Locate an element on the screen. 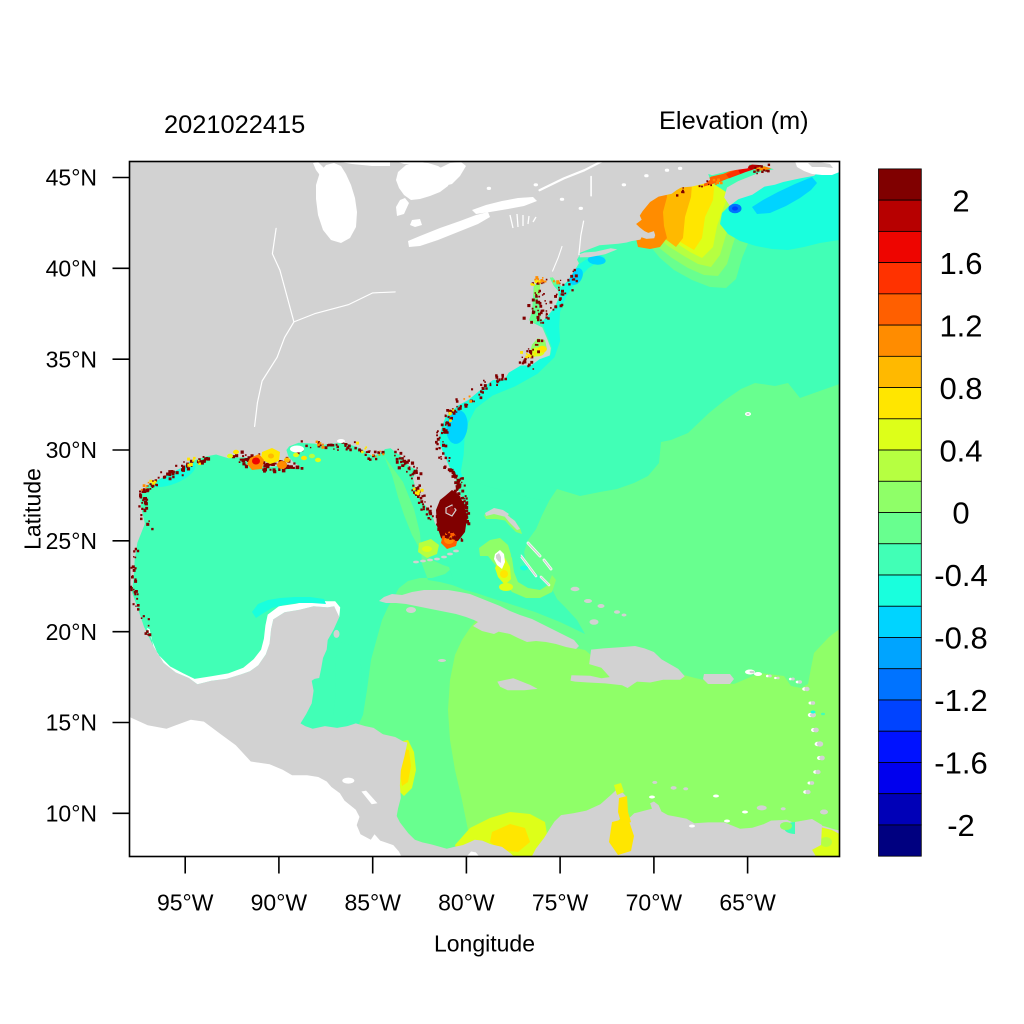 The width and height of the screenshot is (1024, 1024). svg-text: 1.6 is located at coordinates (960, 263).